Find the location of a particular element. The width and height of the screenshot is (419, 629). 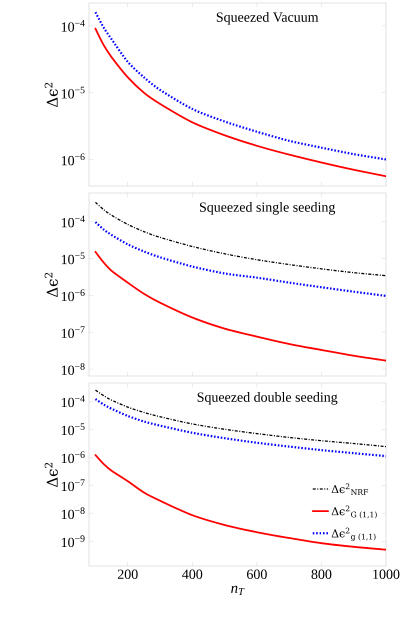

text: Squeezed double seeding is located at coordinates (268, 398).